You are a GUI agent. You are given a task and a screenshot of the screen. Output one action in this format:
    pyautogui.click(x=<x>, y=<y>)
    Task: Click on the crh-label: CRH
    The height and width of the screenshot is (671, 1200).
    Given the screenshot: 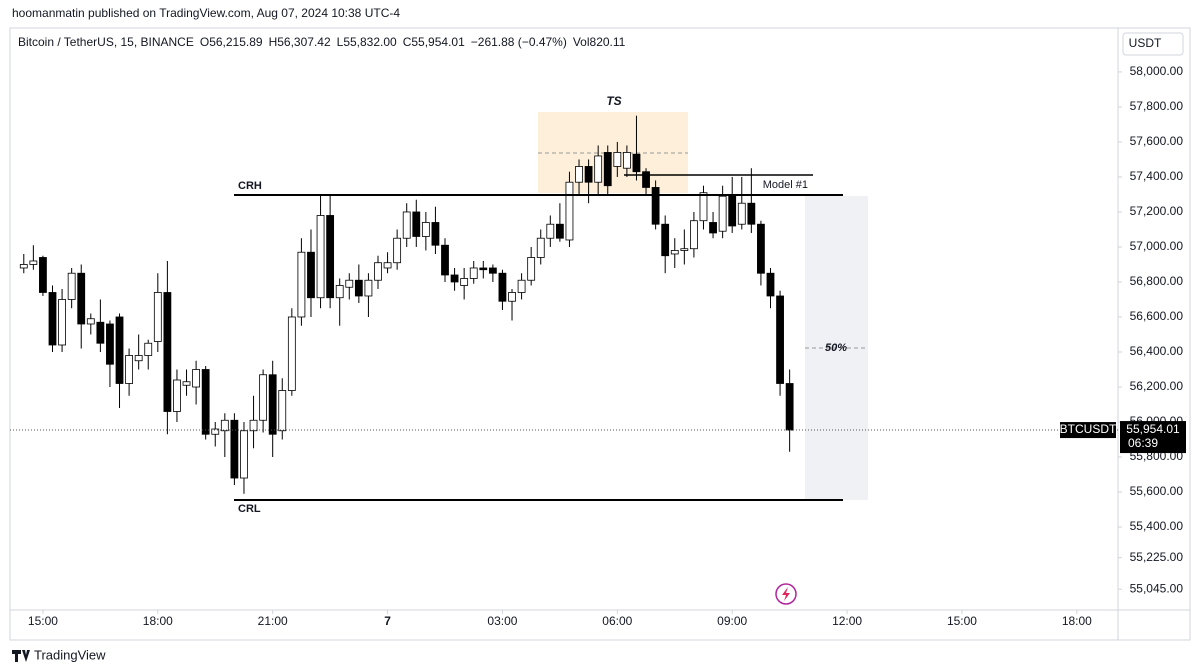 What is the action you would take?
    pyautogui.click(x=250, y=186)
    